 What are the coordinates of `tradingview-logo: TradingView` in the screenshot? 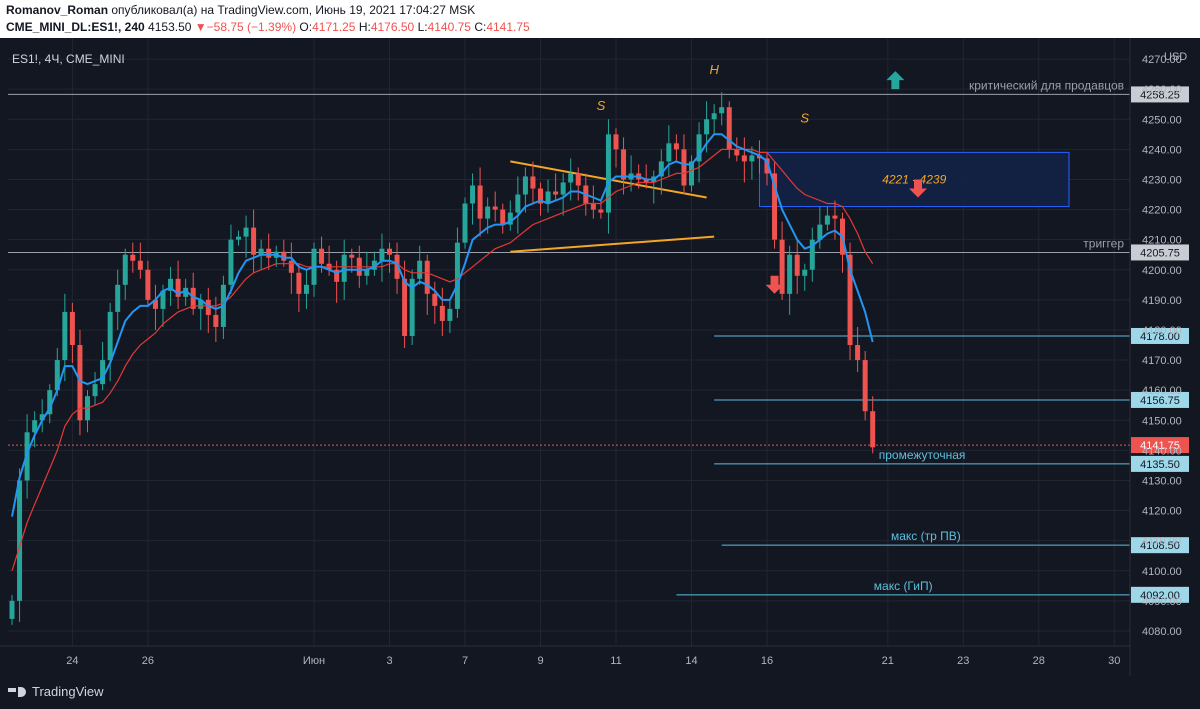 It's located at (56, 691).